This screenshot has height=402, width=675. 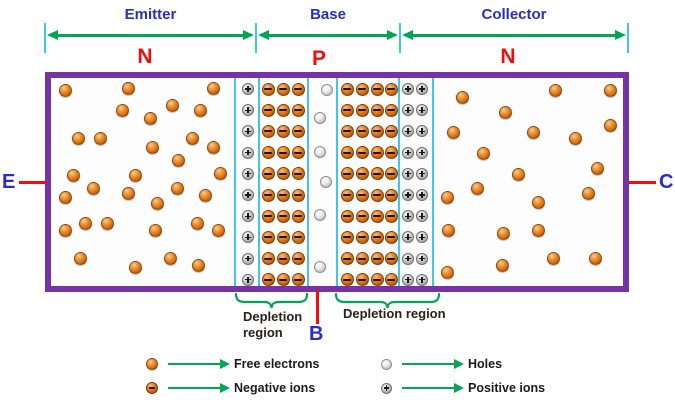 I want to click on region-boundary-tick, so click(x=256, y=38).